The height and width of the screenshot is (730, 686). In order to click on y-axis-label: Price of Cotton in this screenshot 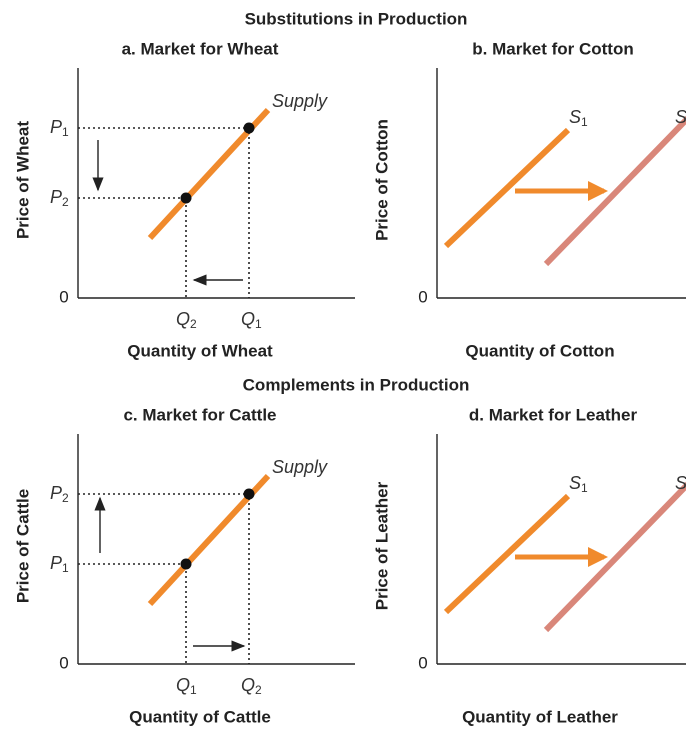, I will do `click(381, 180)`.